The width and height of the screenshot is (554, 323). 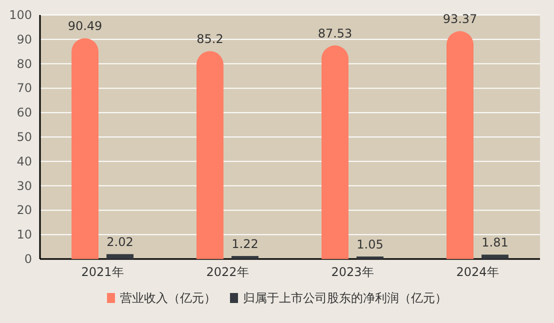 I want to click on data-label: 1.22, so click(x=245, y=244).